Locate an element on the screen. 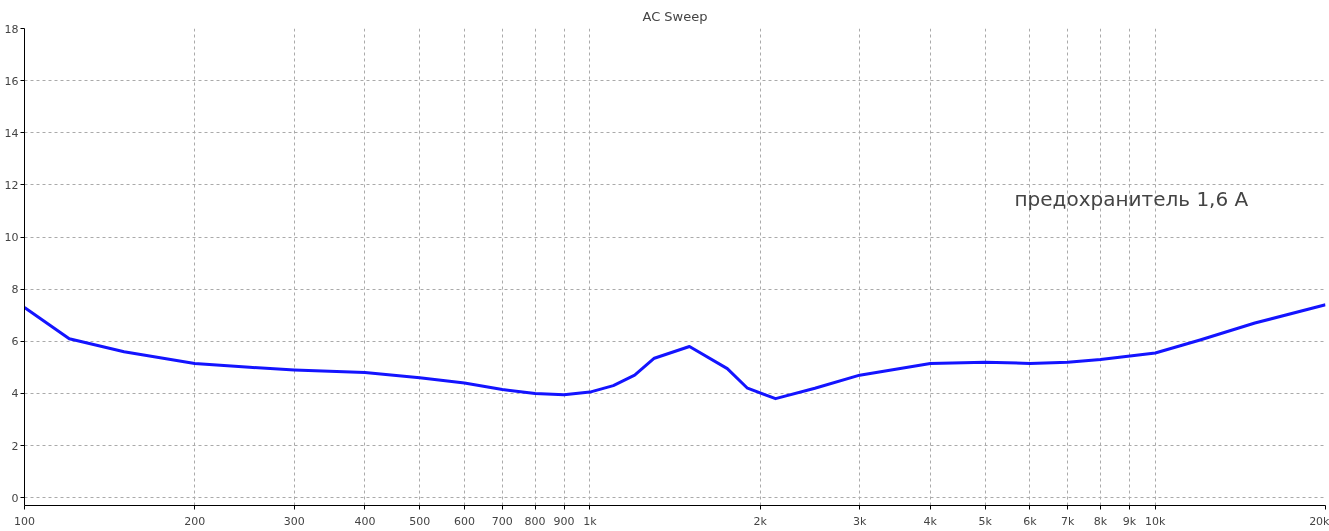 This screenshot has width=1329, height=531. x-tick-label: 4k is located at coordinates (930, 521).